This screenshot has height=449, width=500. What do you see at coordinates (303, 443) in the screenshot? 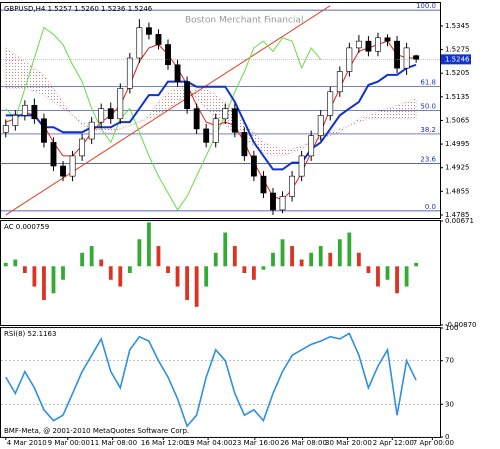
I see `x-tick-label: 26 Mar 08:00` at bounding box center [303, 443].